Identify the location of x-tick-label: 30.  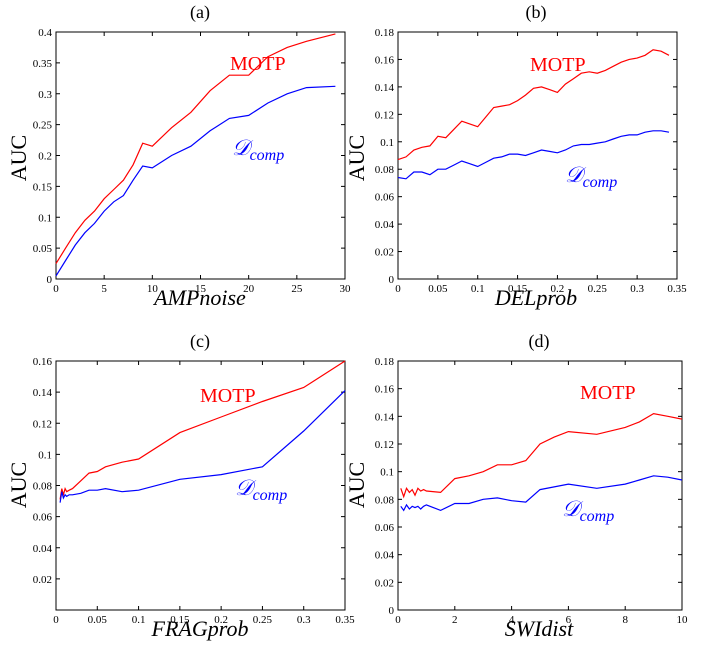
(346, 289).